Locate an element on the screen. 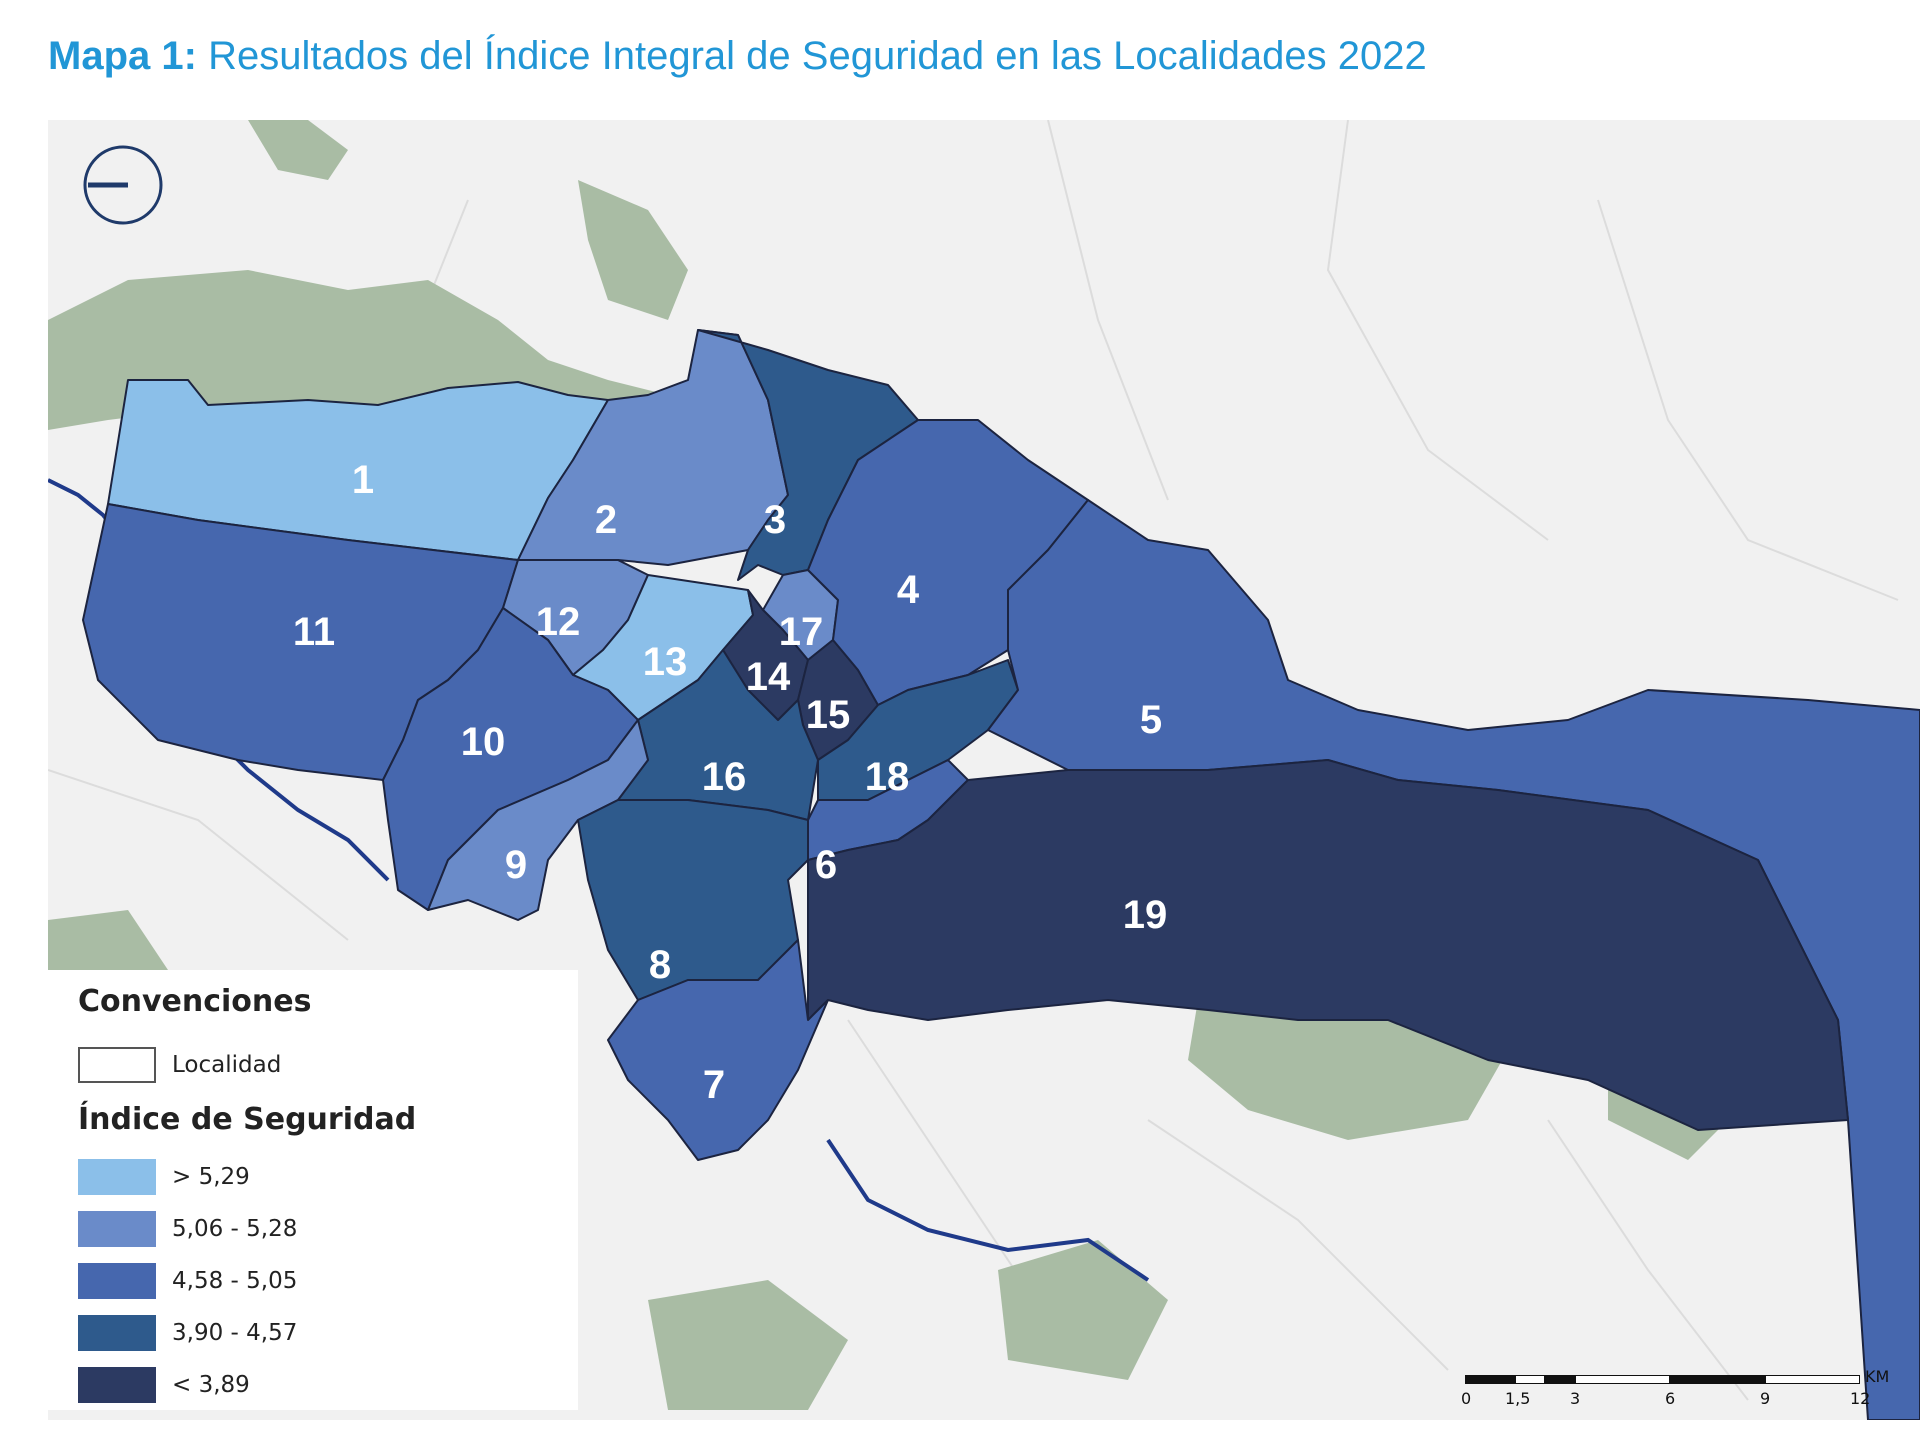 Image resolution: width=1920 pixels, height=1433 pixels. legend-class-row: 4,58 - 5,05 is located at coordinates (187, 1281).